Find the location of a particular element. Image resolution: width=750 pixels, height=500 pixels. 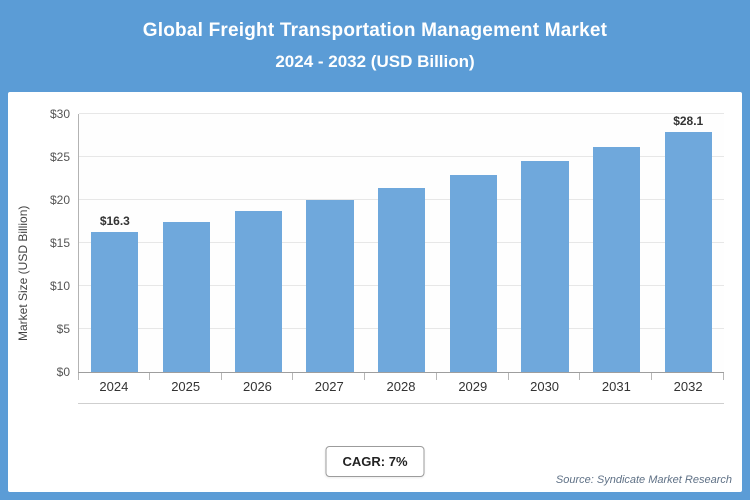

x-tick-label: 2032 is located at coordinates (688, 388).